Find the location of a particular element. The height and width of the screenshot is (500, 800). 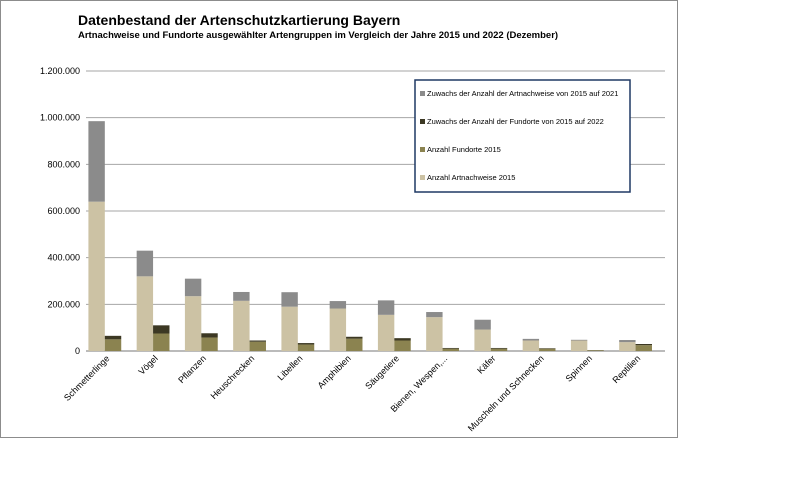

y-tick-label: 400.000 is located at coordinates (63, 258).